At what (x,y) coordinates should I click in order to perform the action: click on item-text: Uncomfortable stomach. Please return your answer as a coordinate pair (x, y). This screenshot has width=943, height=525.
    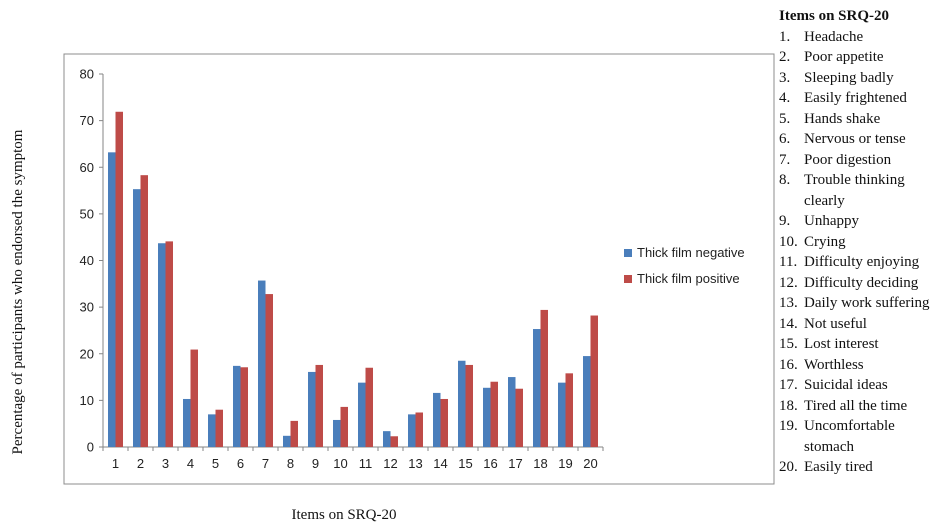
    Looking at the image, I should click on (849, 436).